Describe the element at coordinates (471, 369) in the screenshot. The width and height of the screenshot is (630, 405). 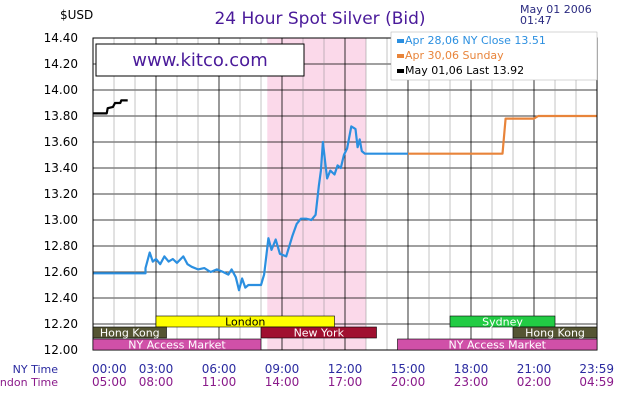
I see `x-tick-label: 18:00` at that location.